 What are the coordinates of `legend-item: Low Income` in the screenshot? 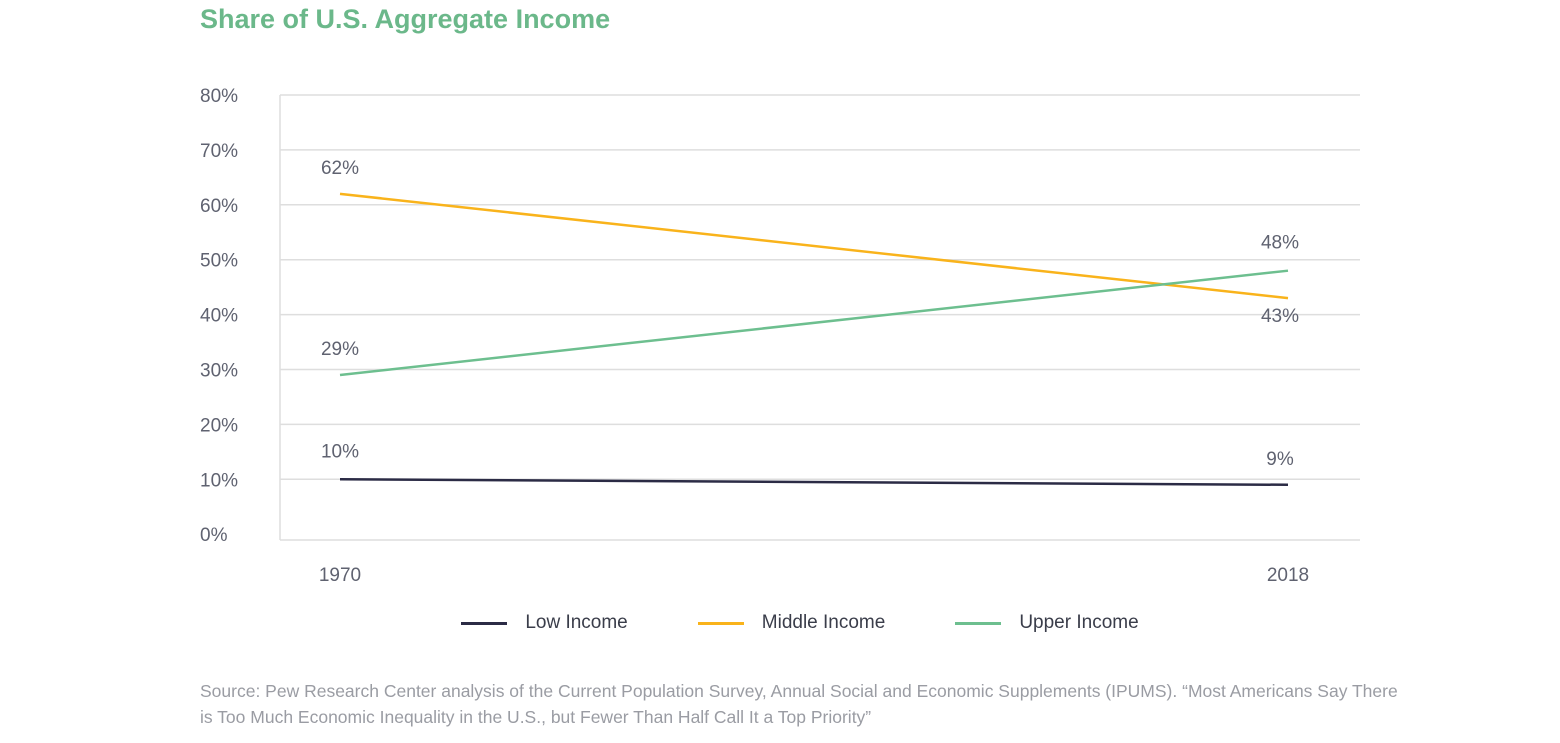 It's located at (544, 623).